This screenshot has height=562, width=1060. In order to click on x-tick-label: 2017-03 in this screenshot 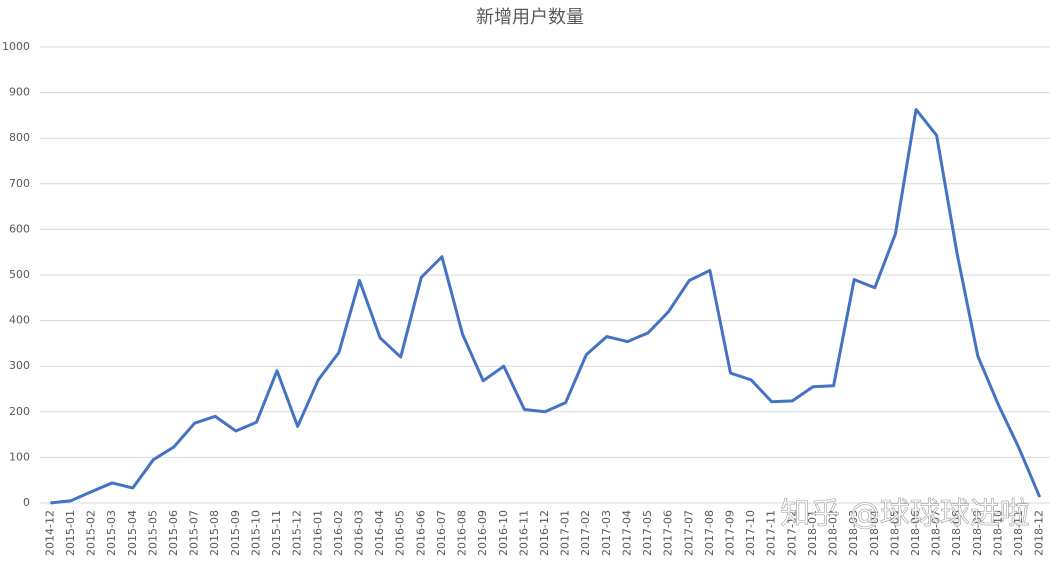, I will do `click(606, 533)`.